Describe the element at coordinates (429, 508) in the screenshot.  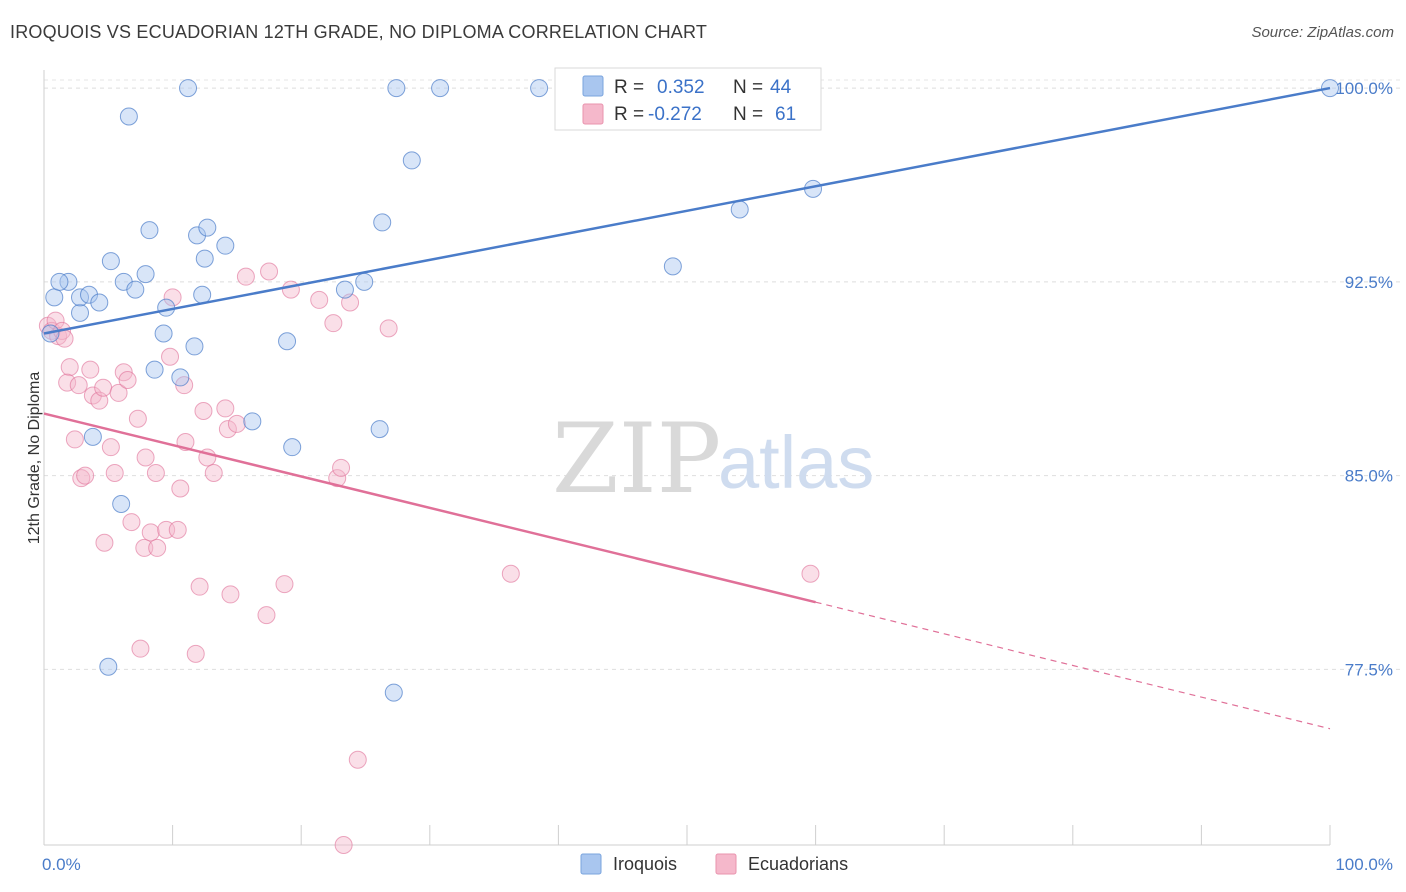
I see `ecuadorians-trend-line` at that location.